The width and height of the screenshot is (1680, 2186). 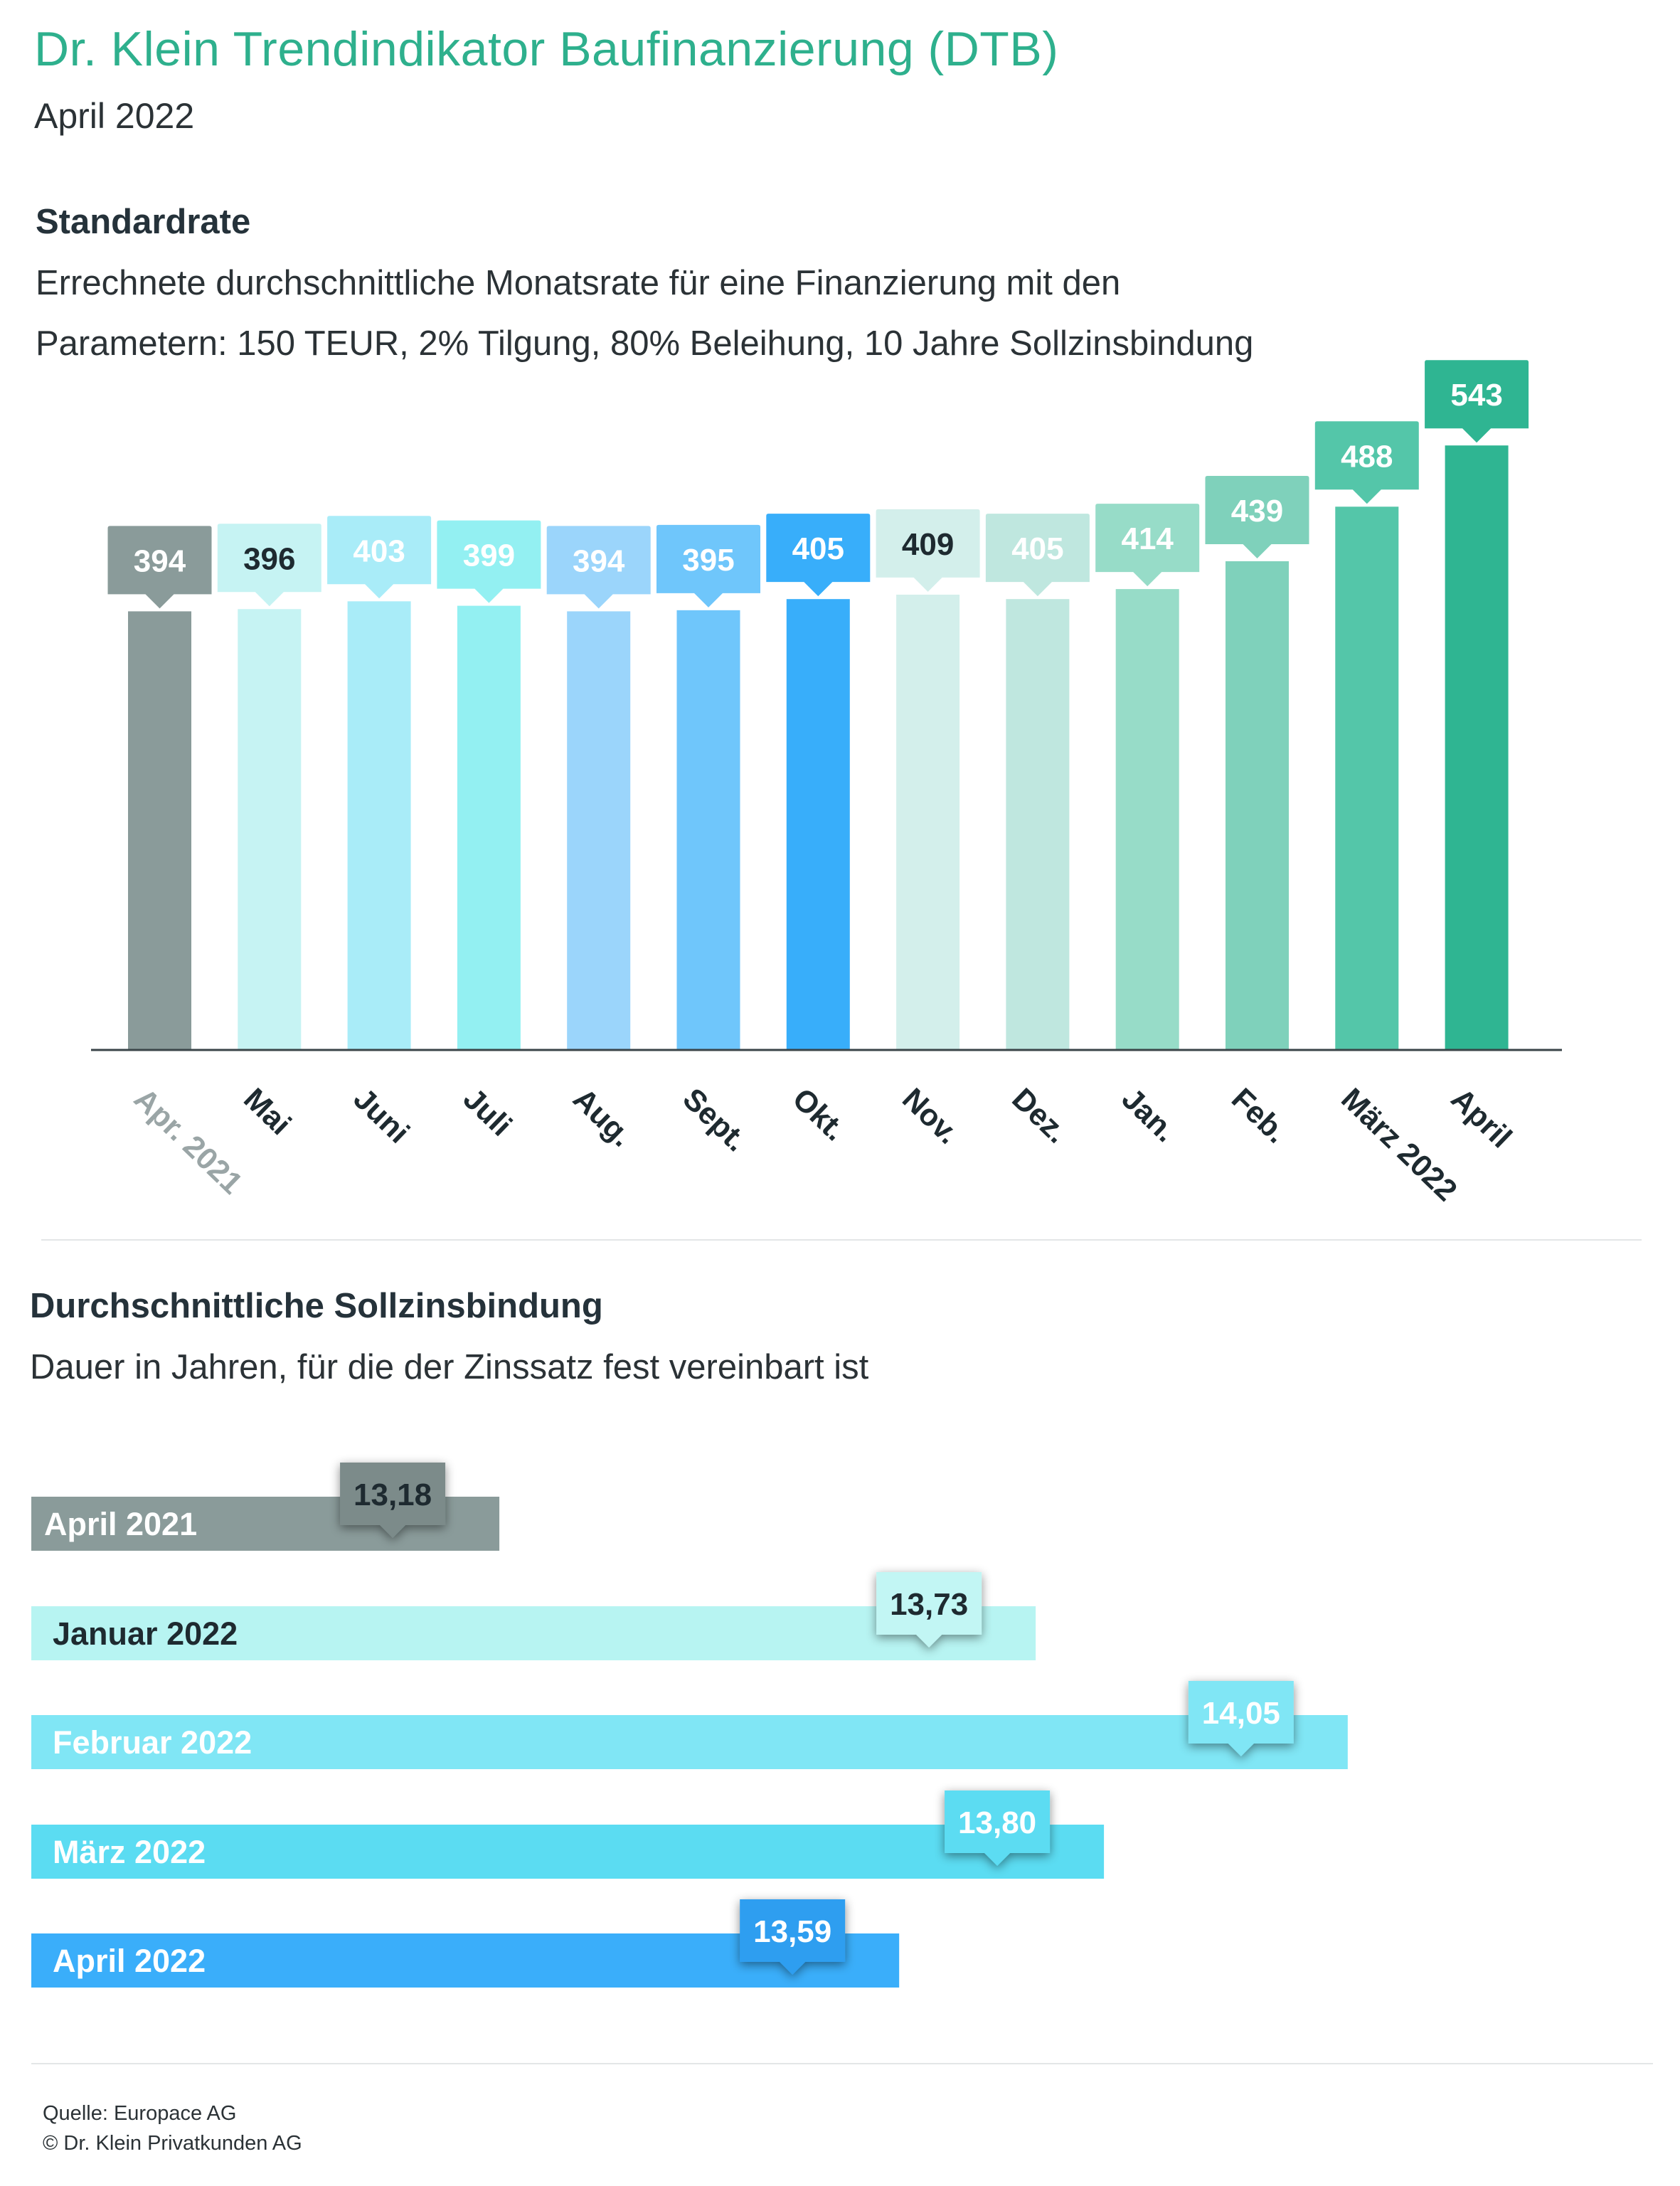 What do you see at coordinates (841, 1240) in the screenshot?
I see `section-divider` at bounding box center [841, 1240].